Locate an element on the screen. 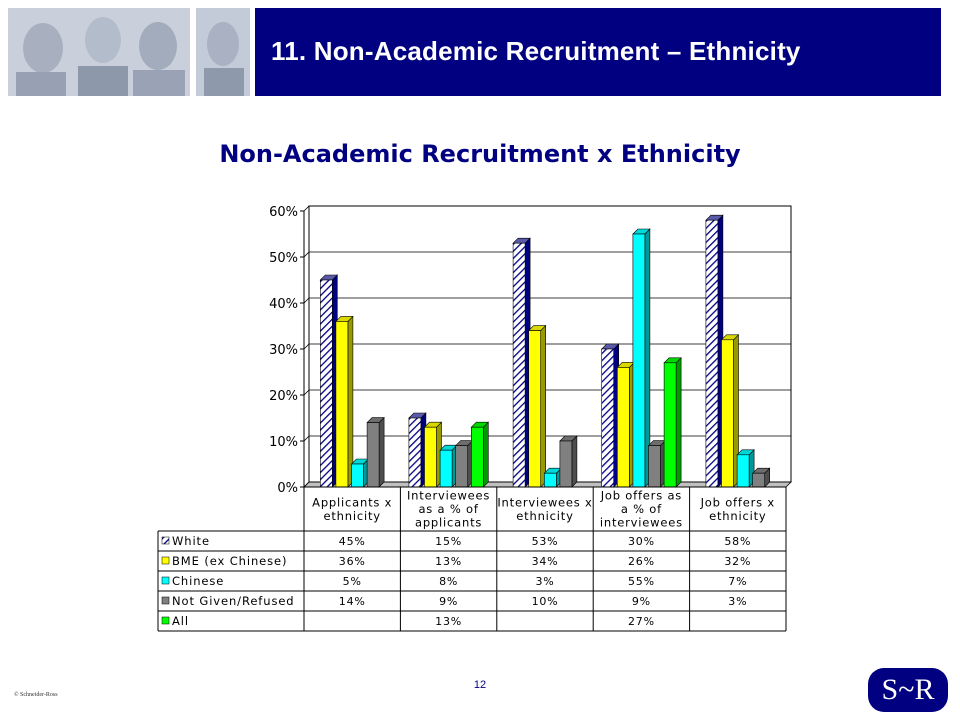  data-label-bme-ex-chinese: 34% is located at coordinates (545, 561).